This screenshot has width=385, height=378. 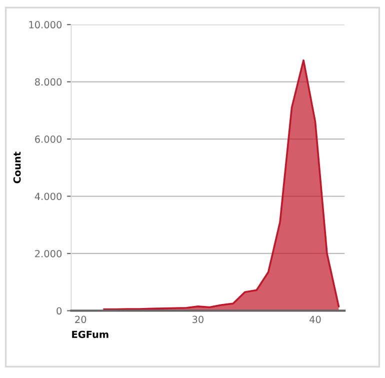 I want to click on x-axis-title: EGFum, so click(x=90, y=334).